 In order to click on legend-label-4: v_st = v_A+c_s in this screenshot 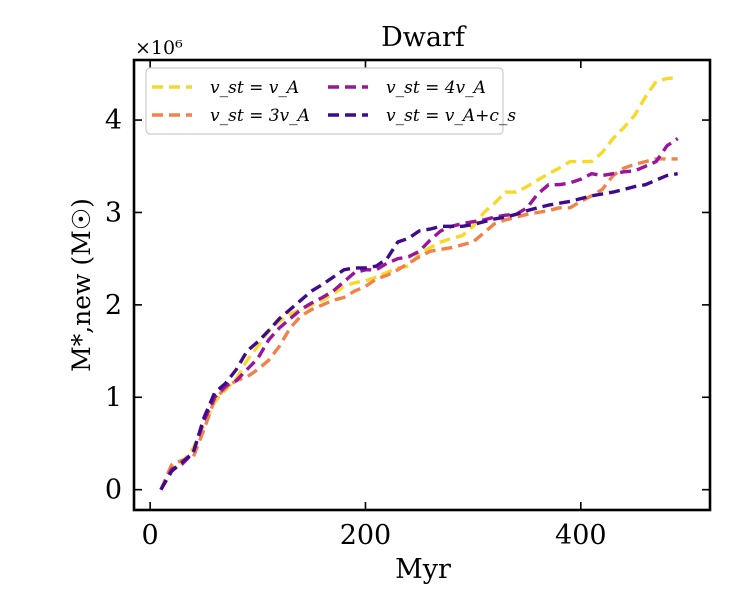, I will do `click(451, 116)`.